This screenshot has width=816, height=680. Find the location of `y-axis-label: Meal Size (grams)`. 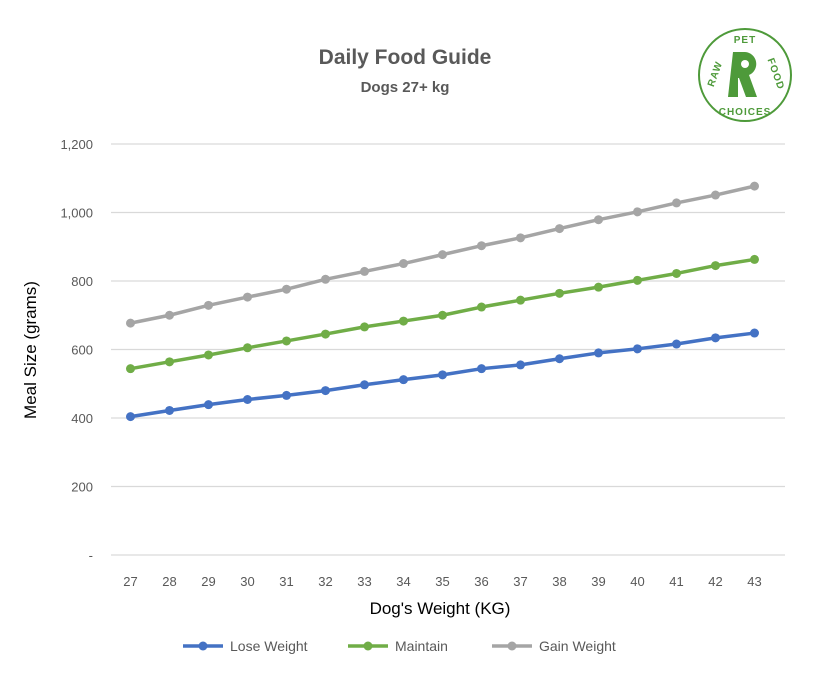

y-axis-label: Meal Size (grams) is located at coordinates (30, 350).